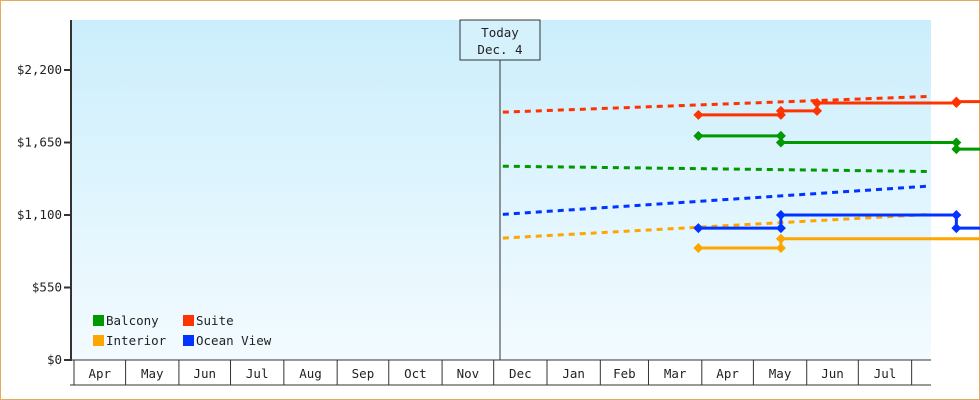  I want to click on y-tick-label: $2,200, so click(39, 69).